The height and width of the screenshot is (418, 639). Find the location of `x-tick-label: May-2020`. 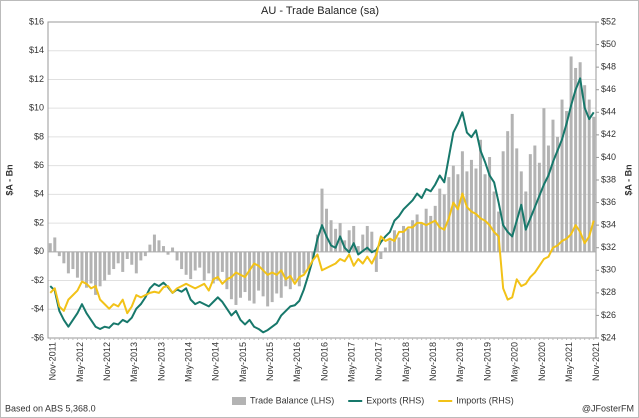

x-tick-label: May-2020 is located at coordinates (515, 362).